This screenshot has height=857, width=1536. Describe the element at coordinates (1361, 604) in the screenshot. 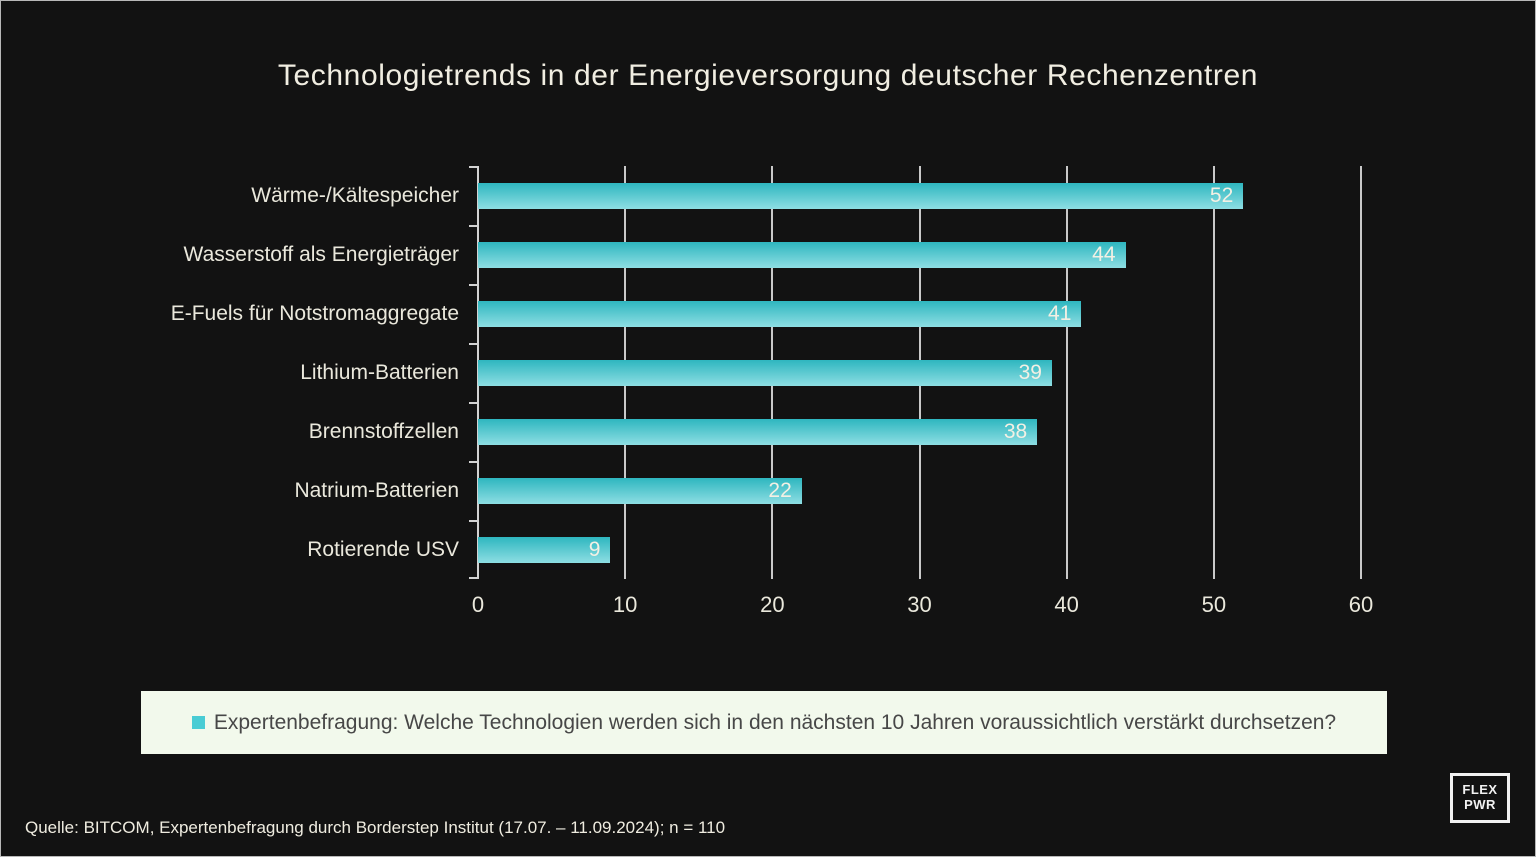

I see `x-tick-label-60: 60` at that location.